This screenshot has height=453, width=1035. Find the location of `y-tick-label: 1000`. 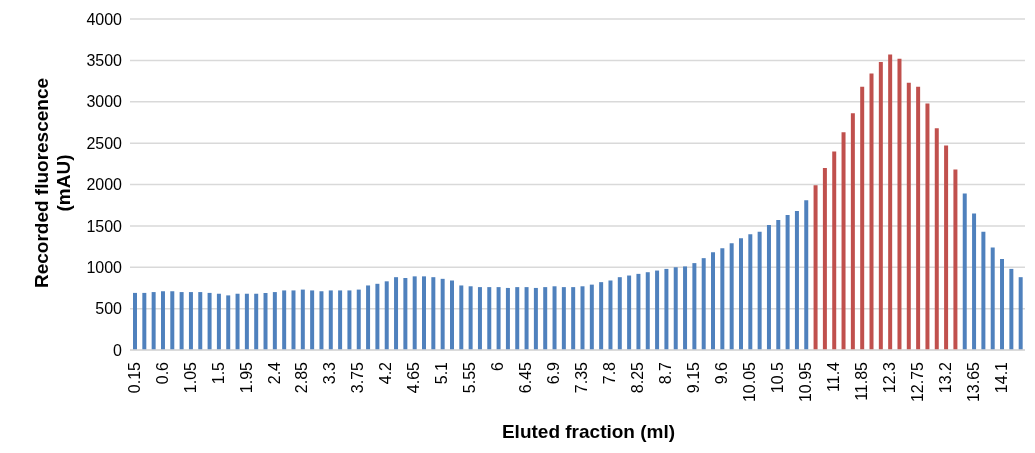

y-tick-label: 1000 is located at coordinates (104, 267).